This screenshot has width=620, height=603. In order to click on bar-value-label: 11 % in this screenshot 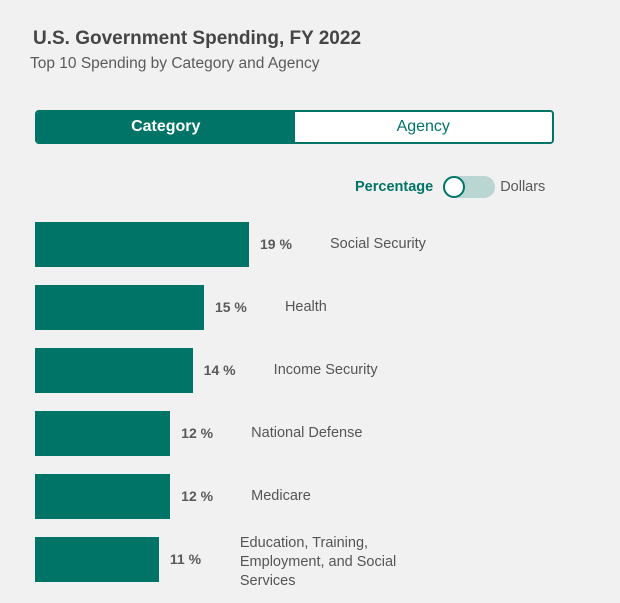, I will do `click(185, 559)`.